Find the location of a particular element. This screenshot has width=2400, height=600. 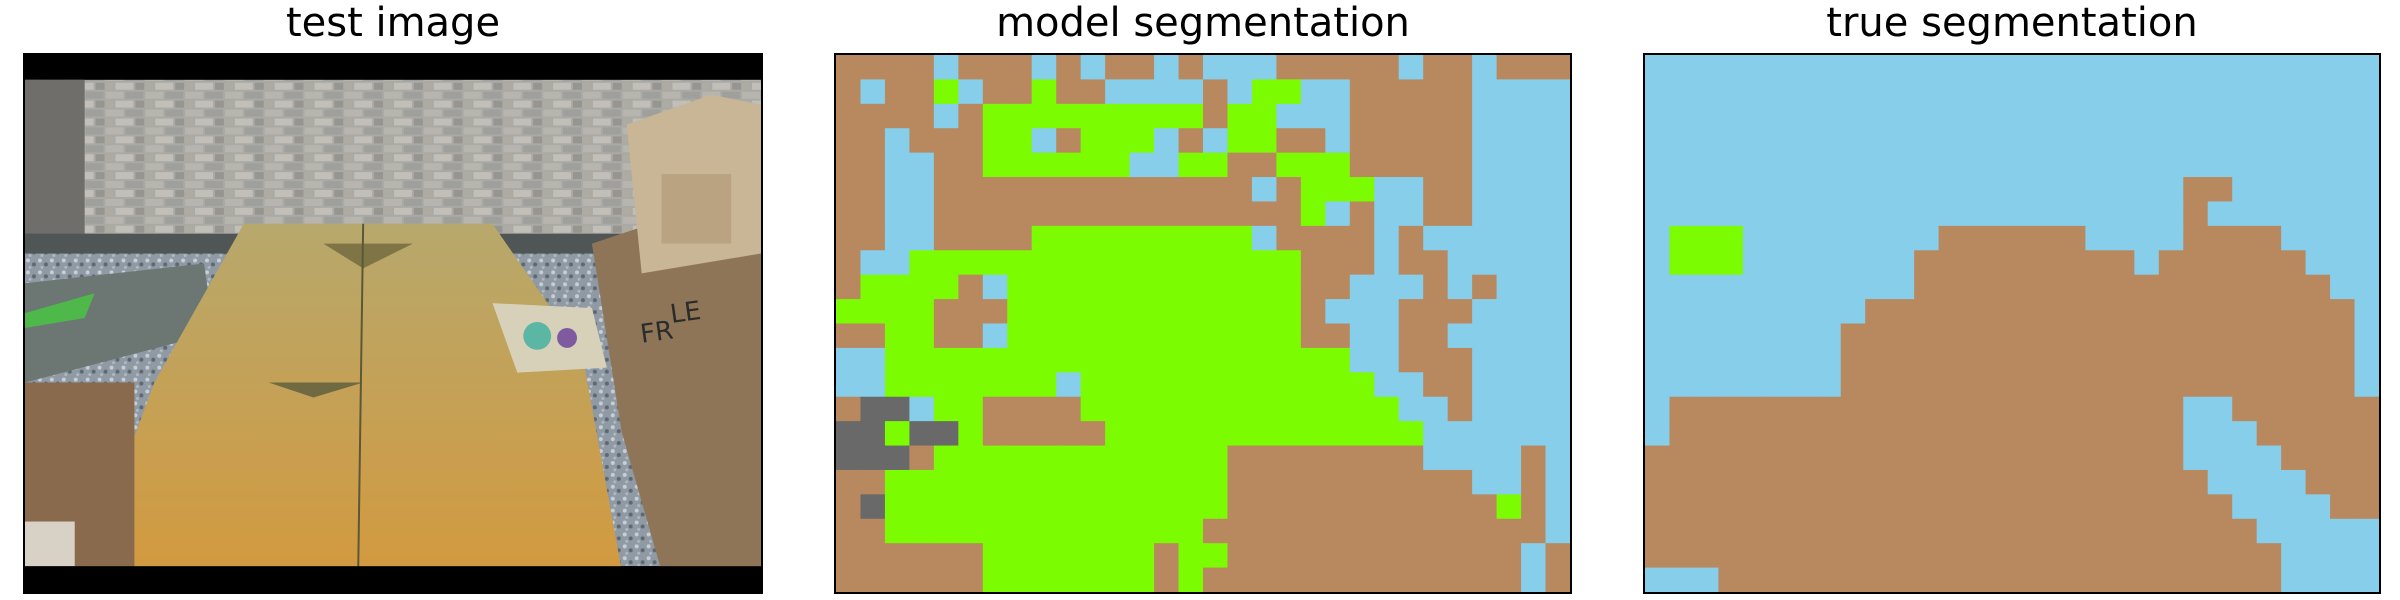

model-segmentation-title: model segmentation is located at coordinates (1203, 23).